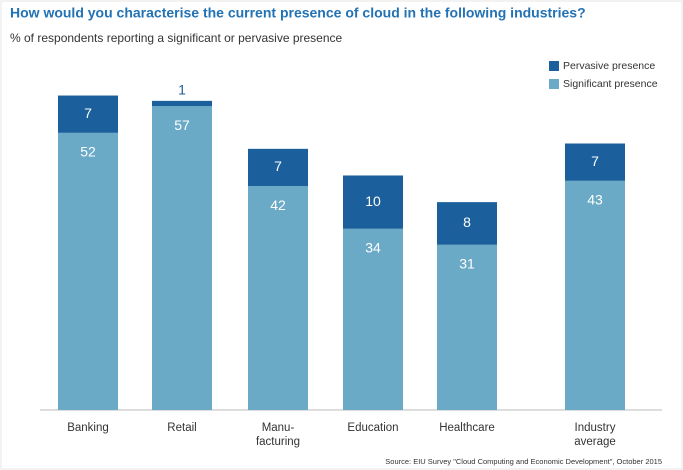 The height and width of the screenshot is (470, 683). I want to click on value-label: 42, so click(278, 205).